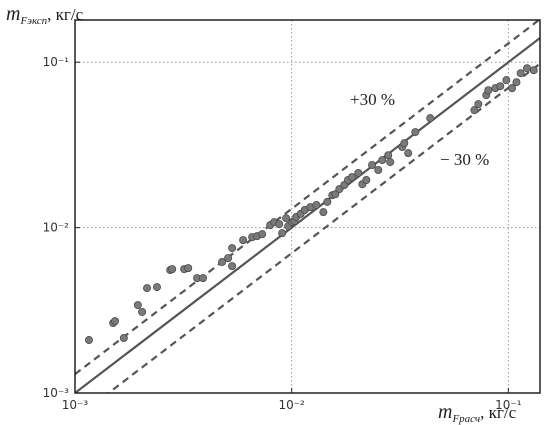 This screenshot has width=550, height=425. I want to click on y-tick-label: 10⁻¹, so click(56, 62).